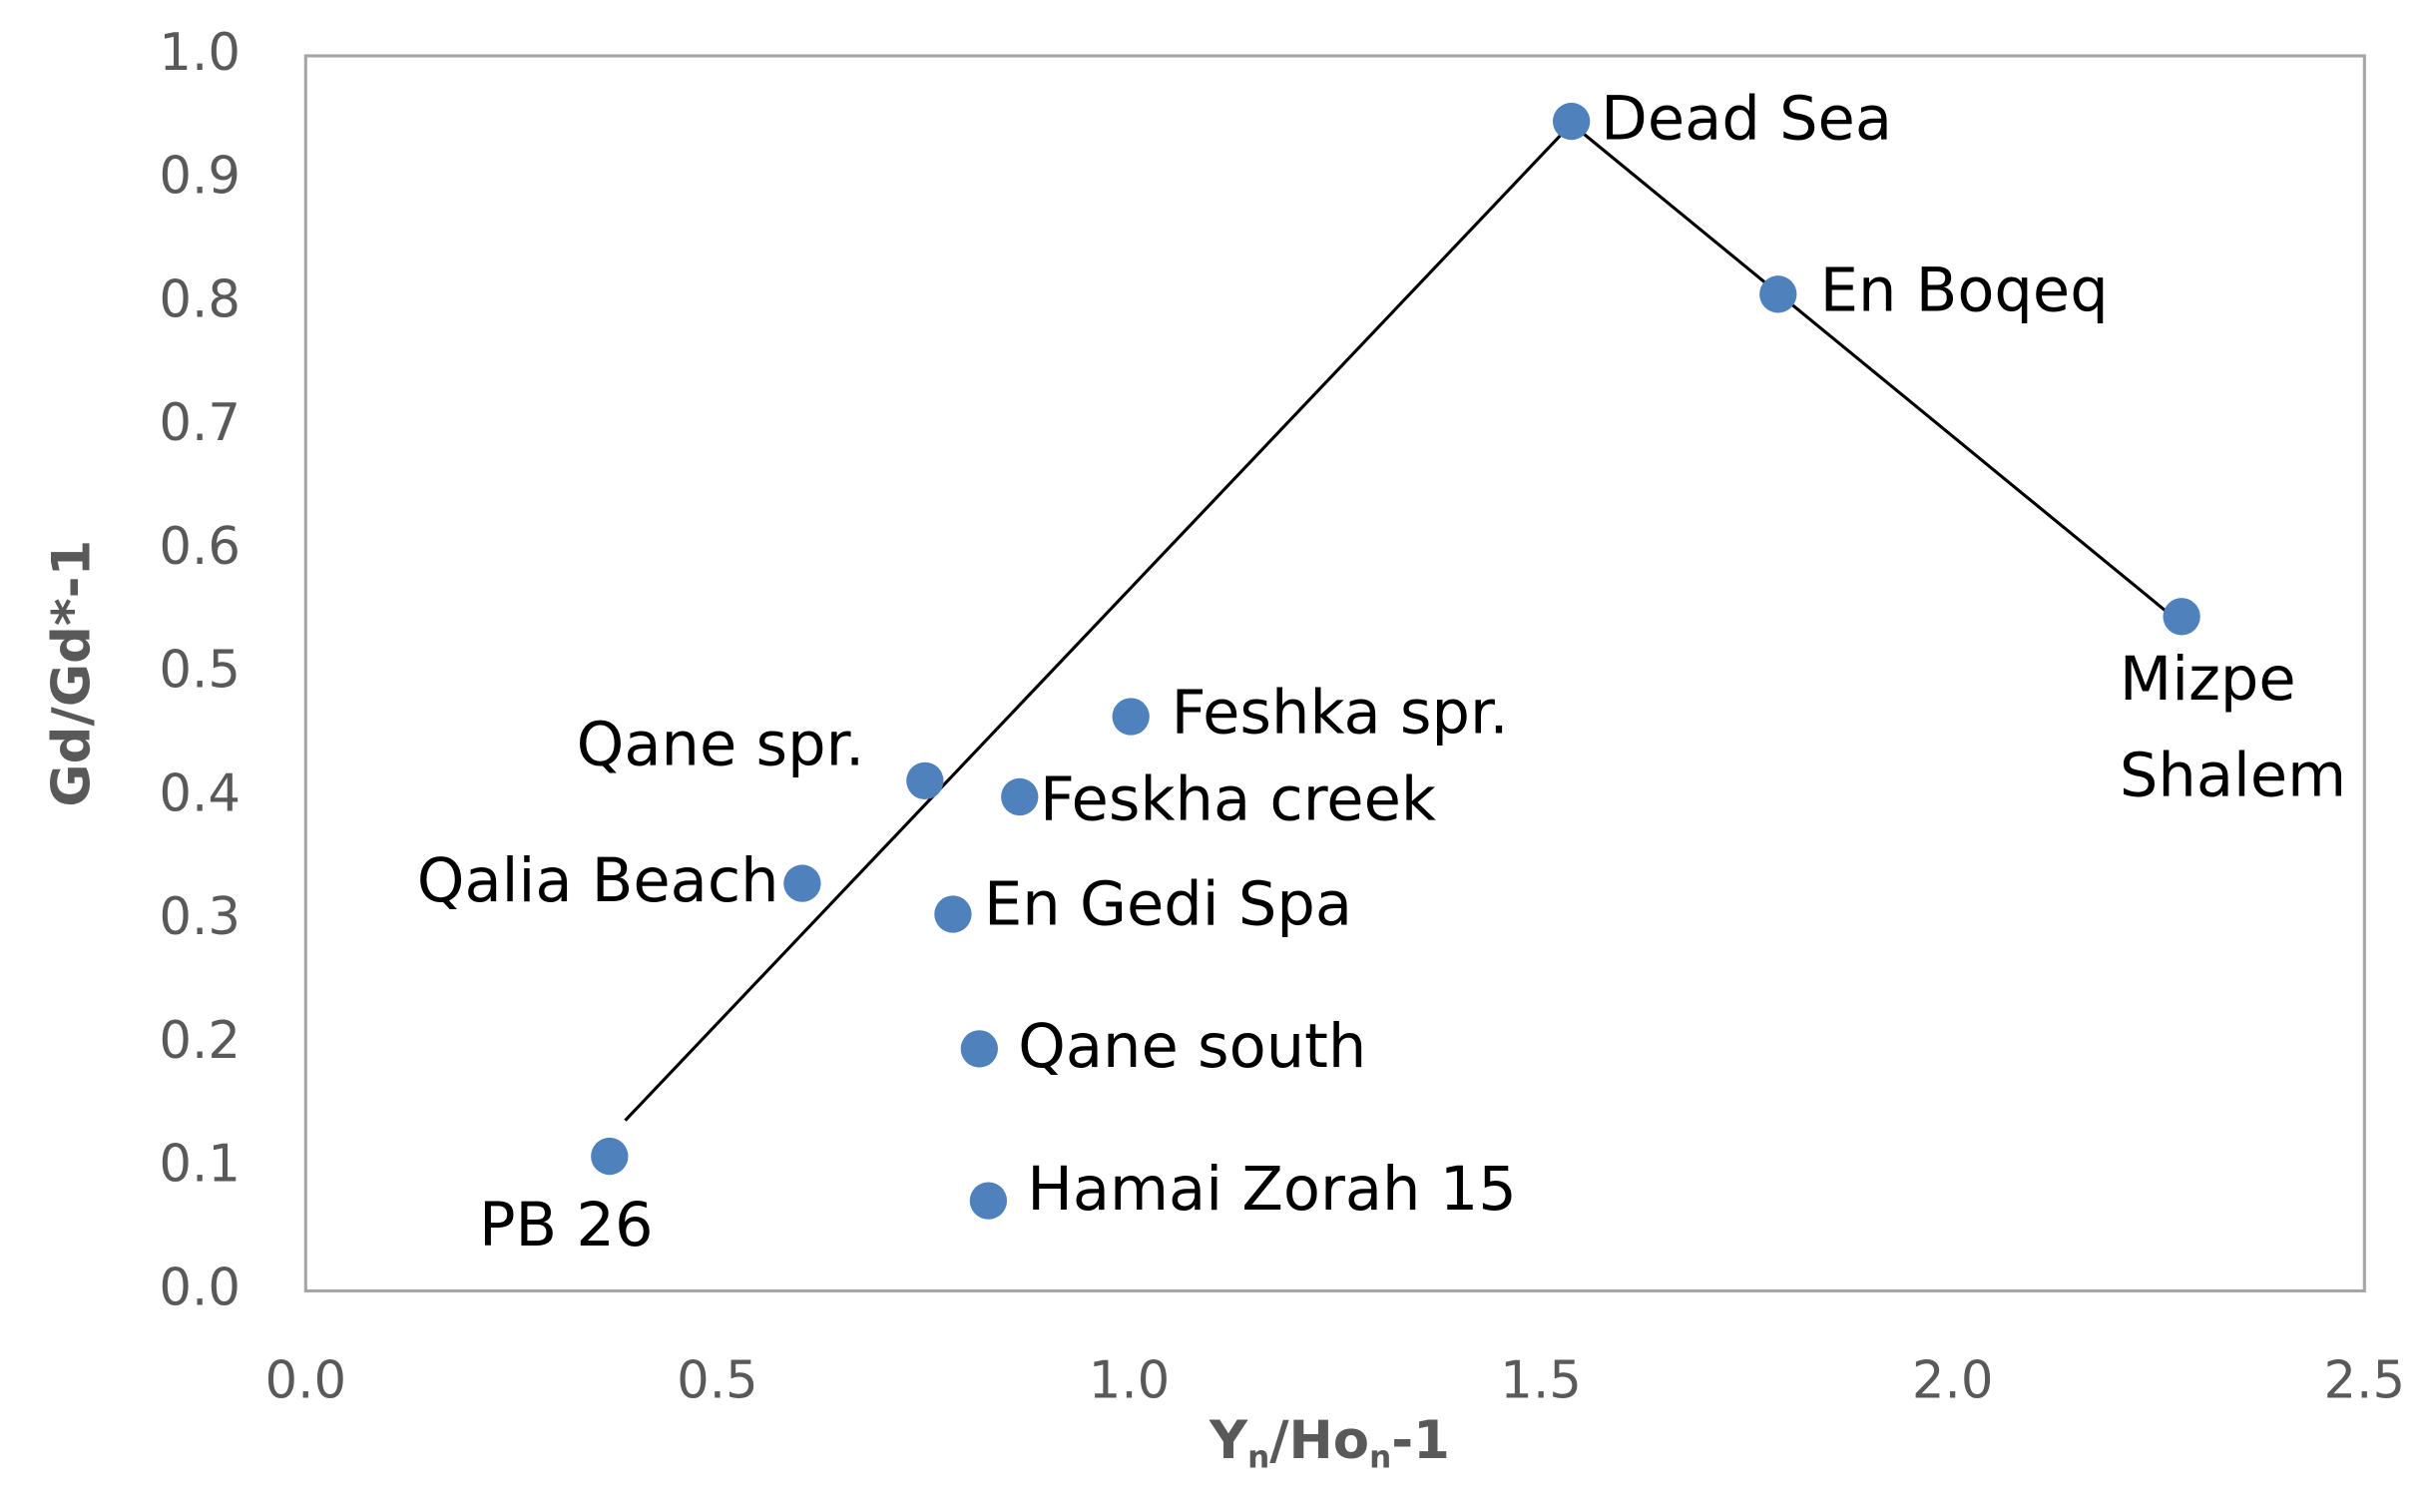 The image size is (2425, 1512). What do you see at coordinates (1192, 1047) in the screenshot?
I see `point-label: Qane south` at bounding box center [1192, 1047].